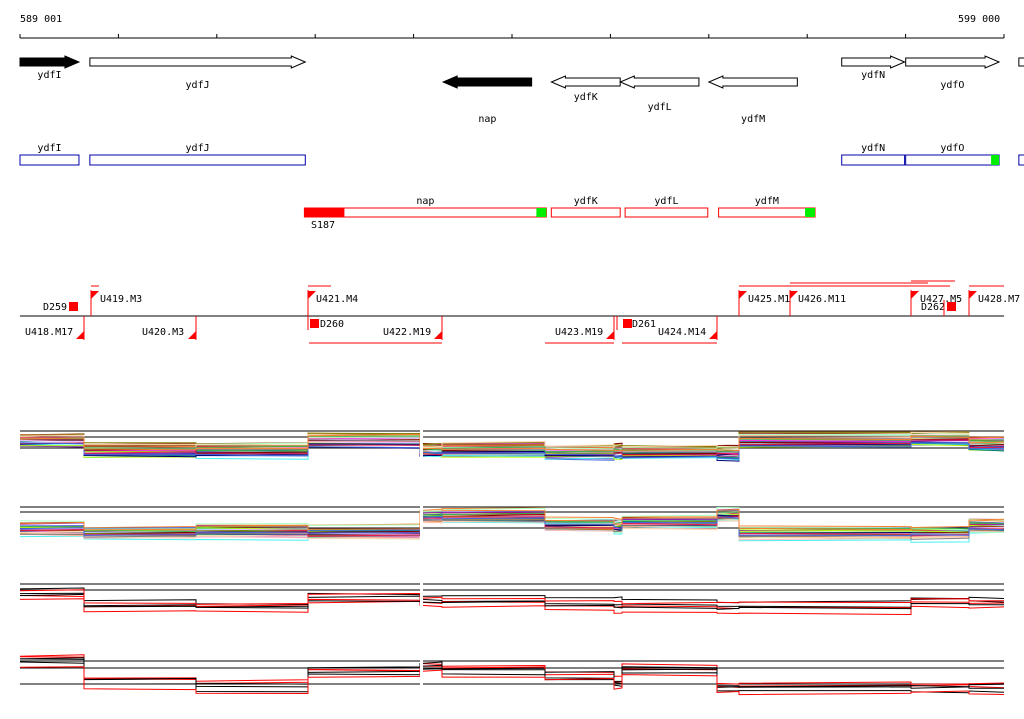  Describe the element at coordinates (767, 201) in the screenshot. I see `red-box-label-ydfM: ydfM` at that location.